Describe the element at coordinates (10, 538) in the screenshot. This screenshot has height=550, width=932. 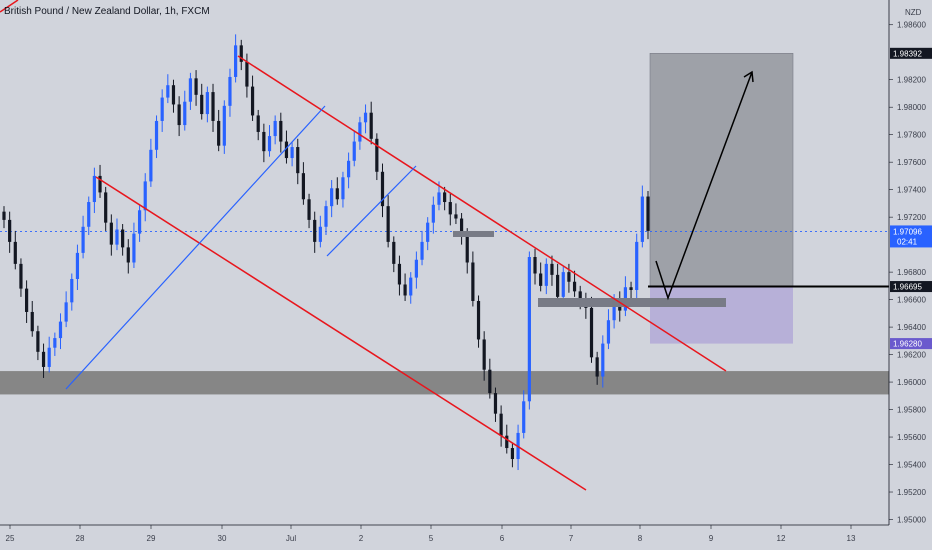
I see `time-tick-label: 25` at that location.